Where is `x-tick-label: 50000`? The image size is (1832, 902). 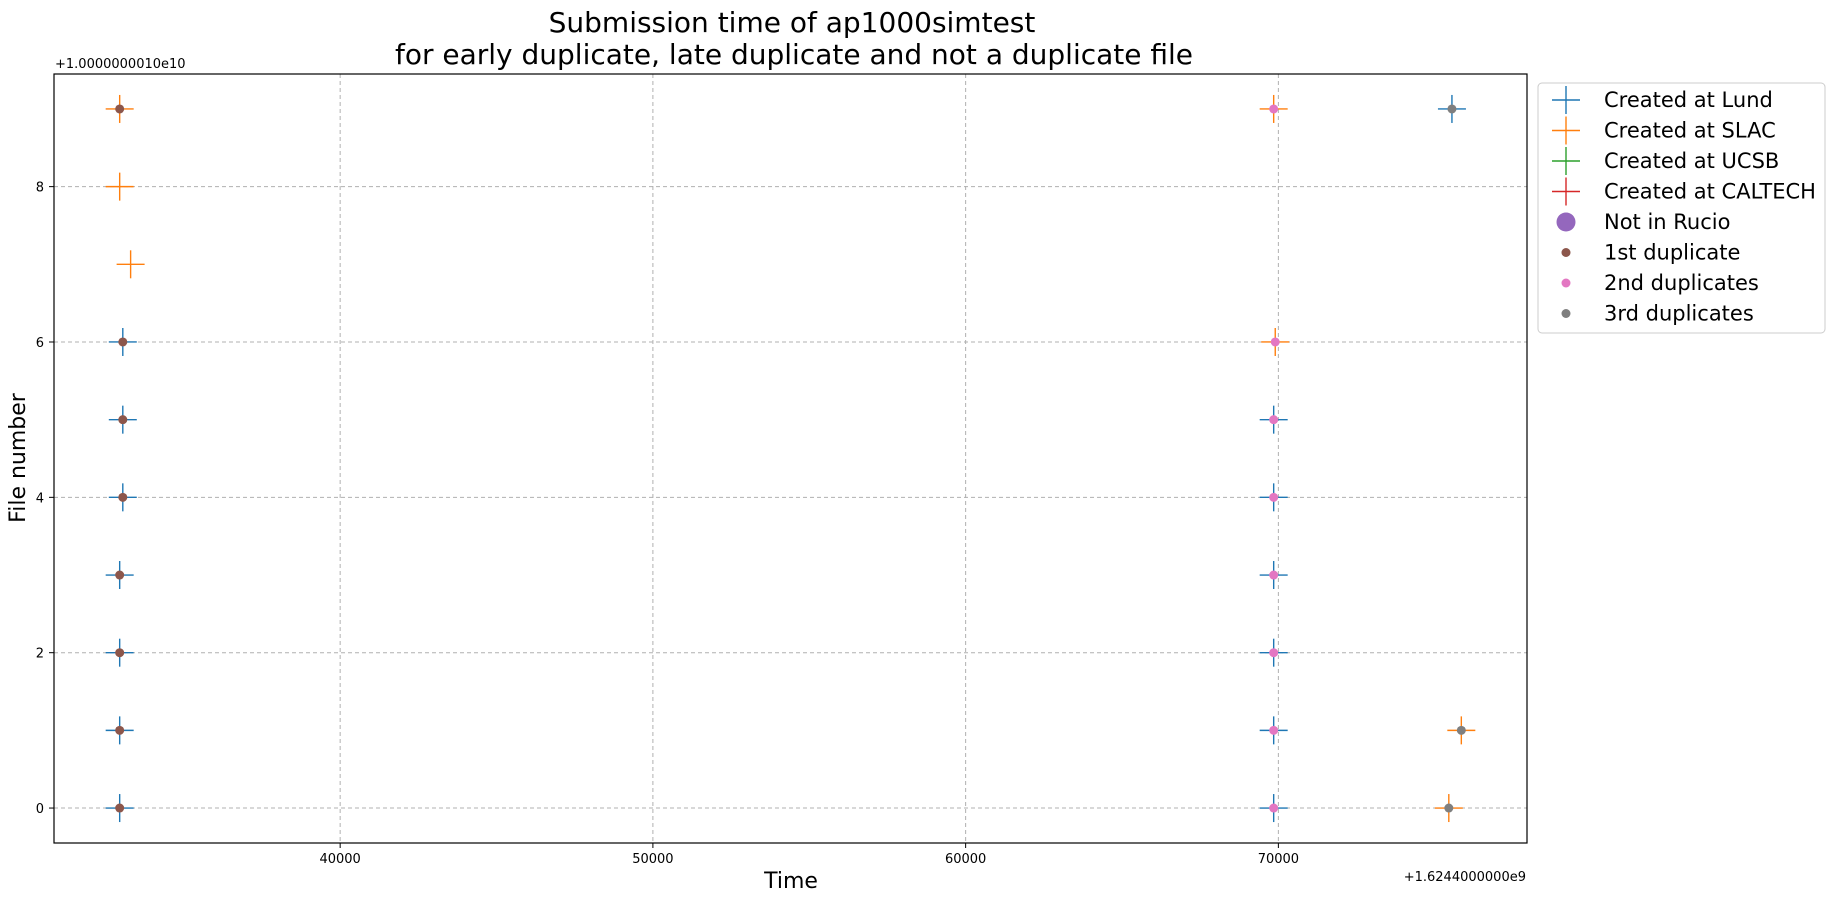
x-tick-label: 50000 is located at coordinates (652, 859).